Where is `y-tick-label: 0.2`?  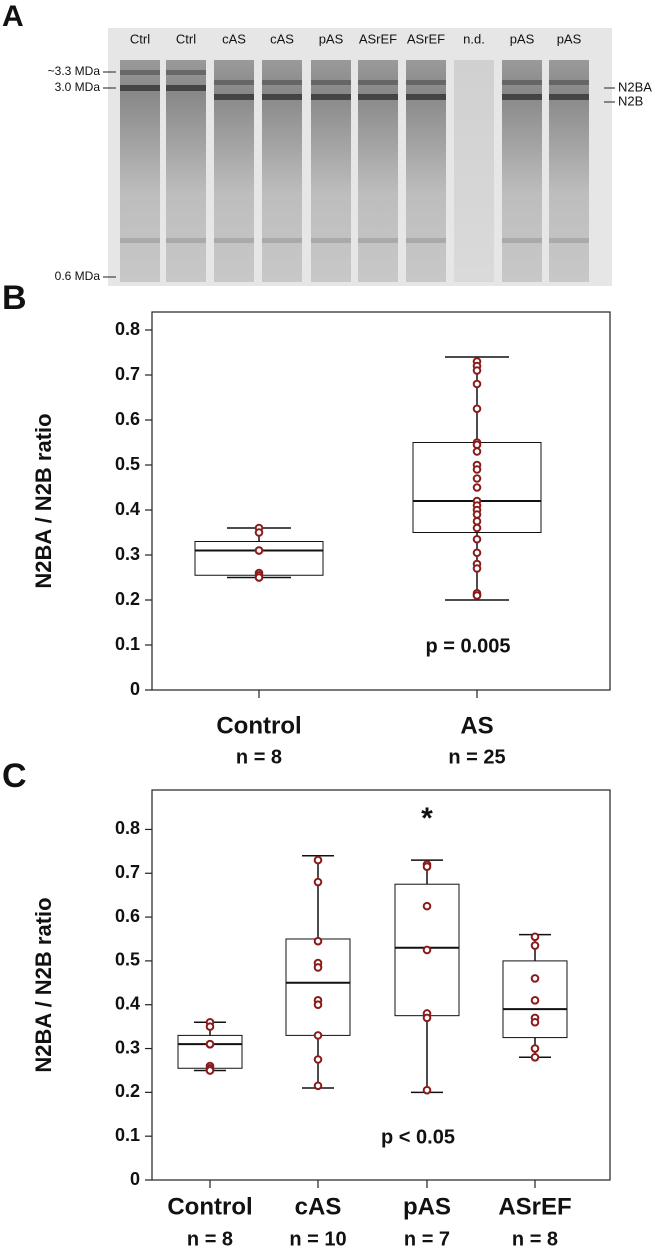
y-tick-label: 0.2 is located at coordinates (127, 1091).